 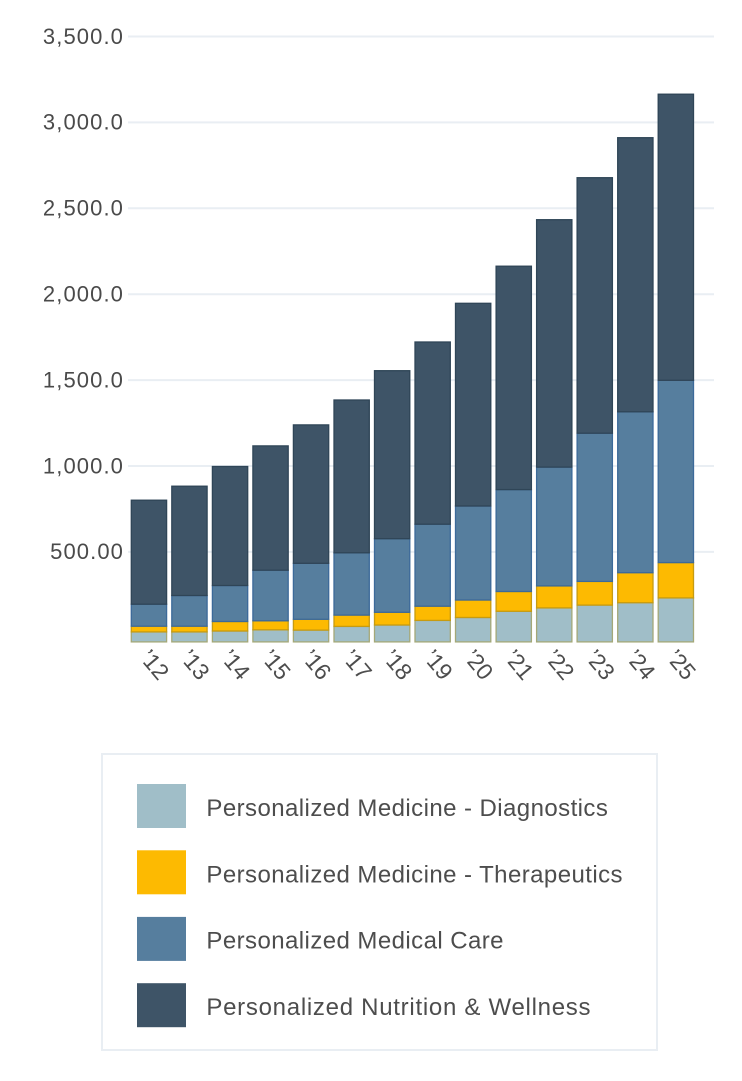 I want to click on svg-text:Personalized Nutrition & Welln: Personalized Nutrition & Wellness, so click(x=398, y=1007).